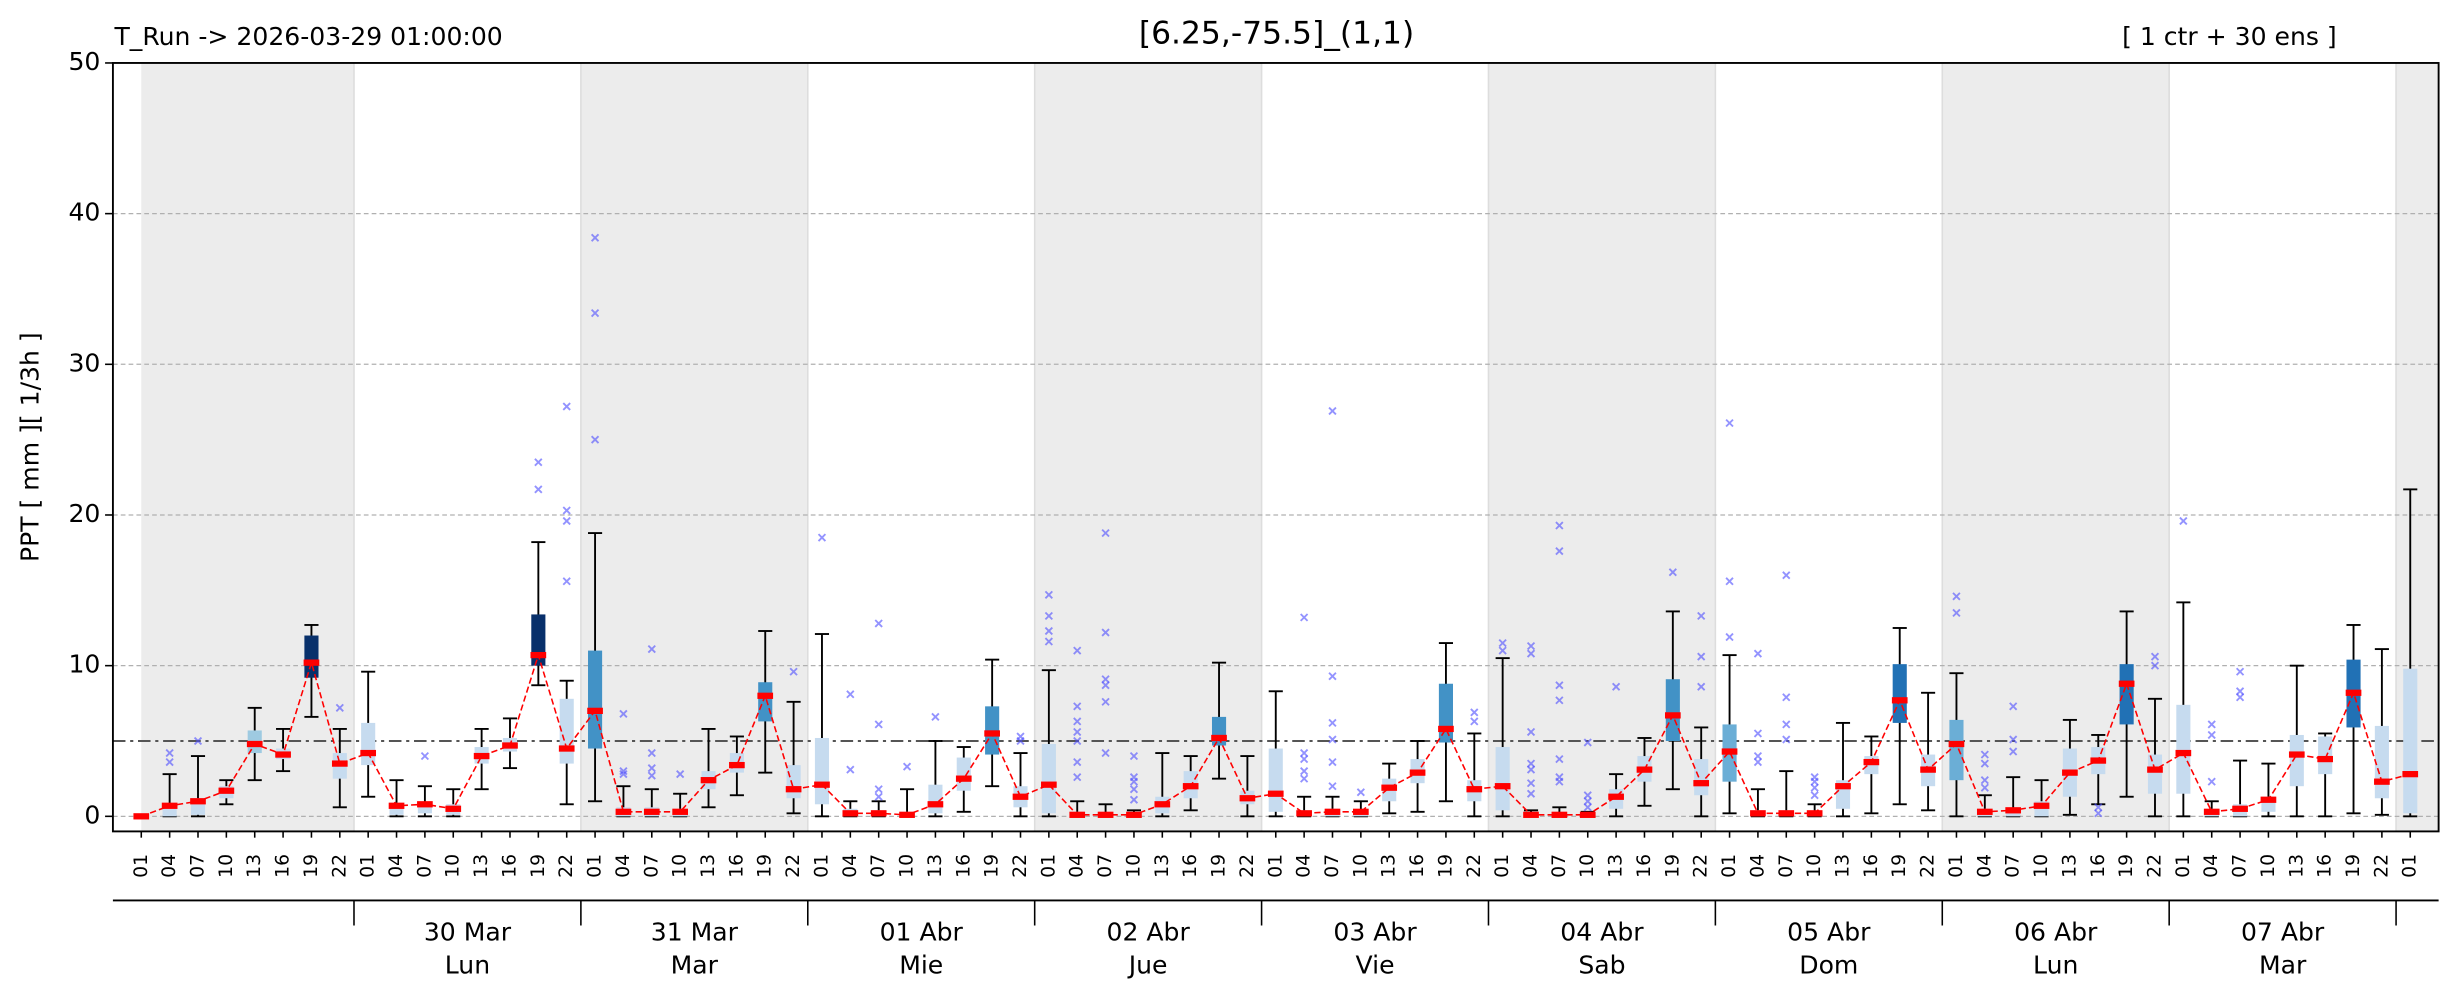 This screenshot has width=2459, height=1001. I want to click on day-weekday: Mar, so click(695, 964).